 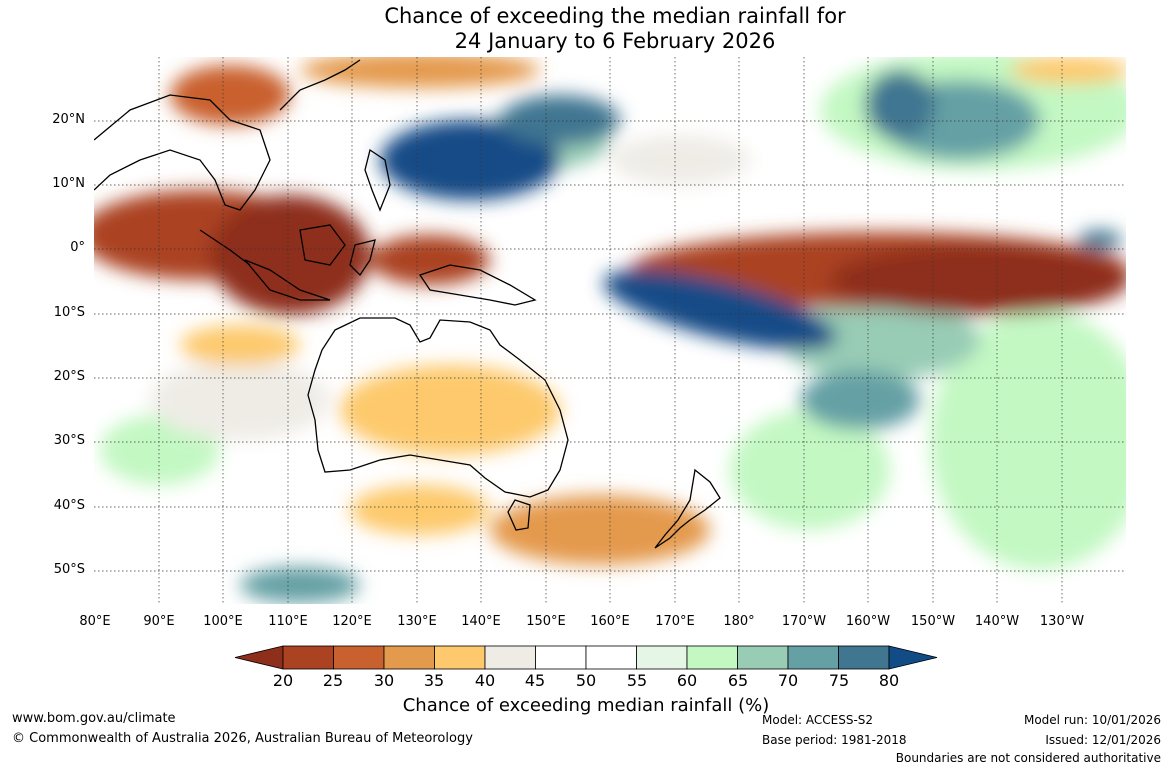 I want to click on sulawesi-outline, so click(x=362, y=258).